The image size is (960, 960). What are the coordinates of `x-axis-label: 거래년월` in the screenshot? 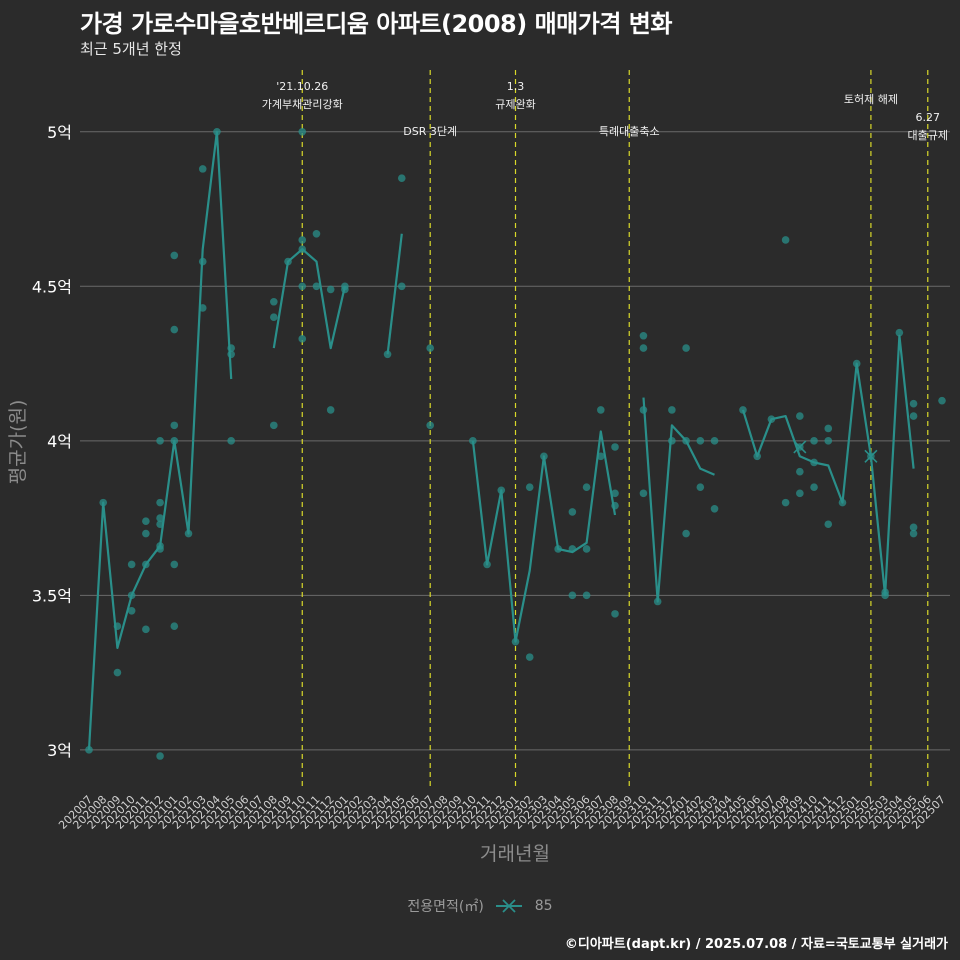 It's located at (515, 854).